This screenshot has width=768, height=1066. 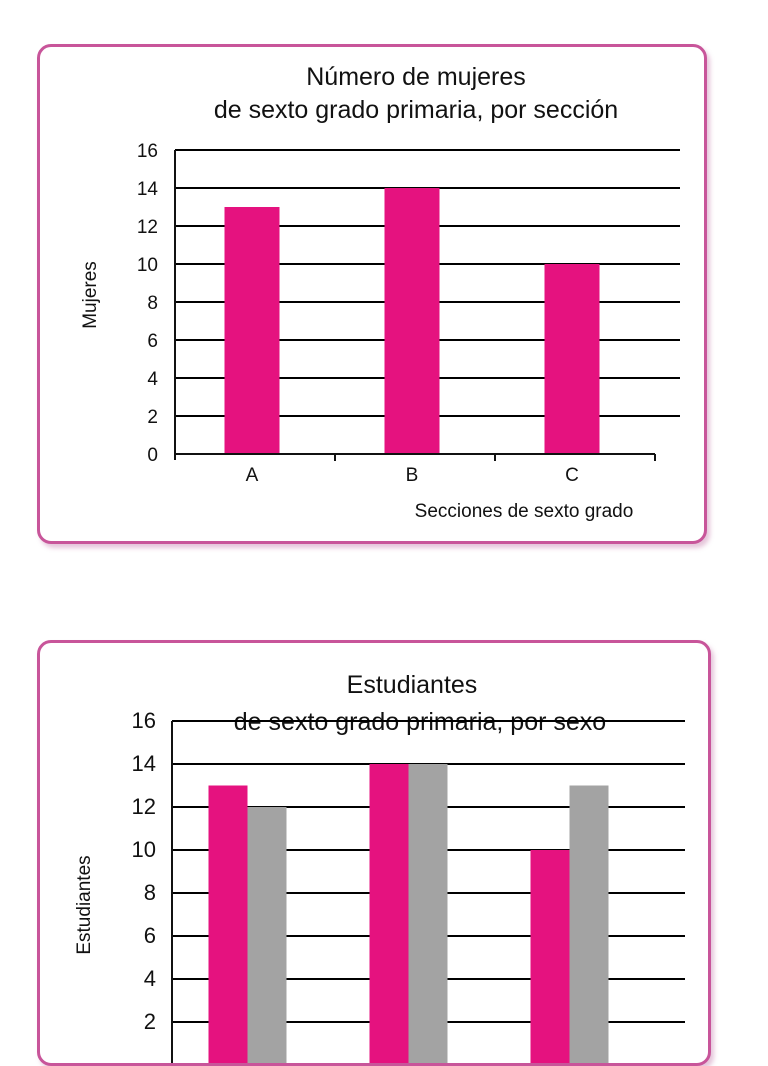 What do you see at coordinates (416, 77) in the screenshot?
I see `chart-title: Número de mujeres` at bounding box center [416, 77].